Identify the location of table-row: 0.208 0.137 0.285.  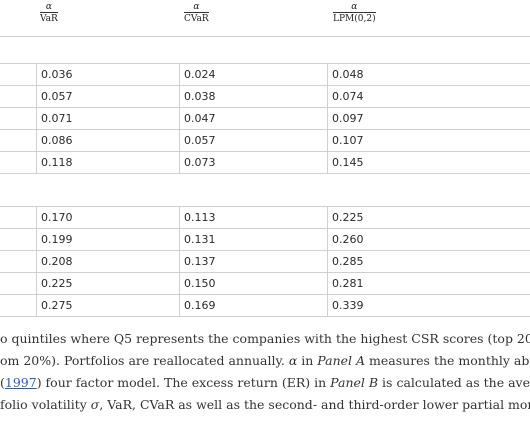
(265, 262).